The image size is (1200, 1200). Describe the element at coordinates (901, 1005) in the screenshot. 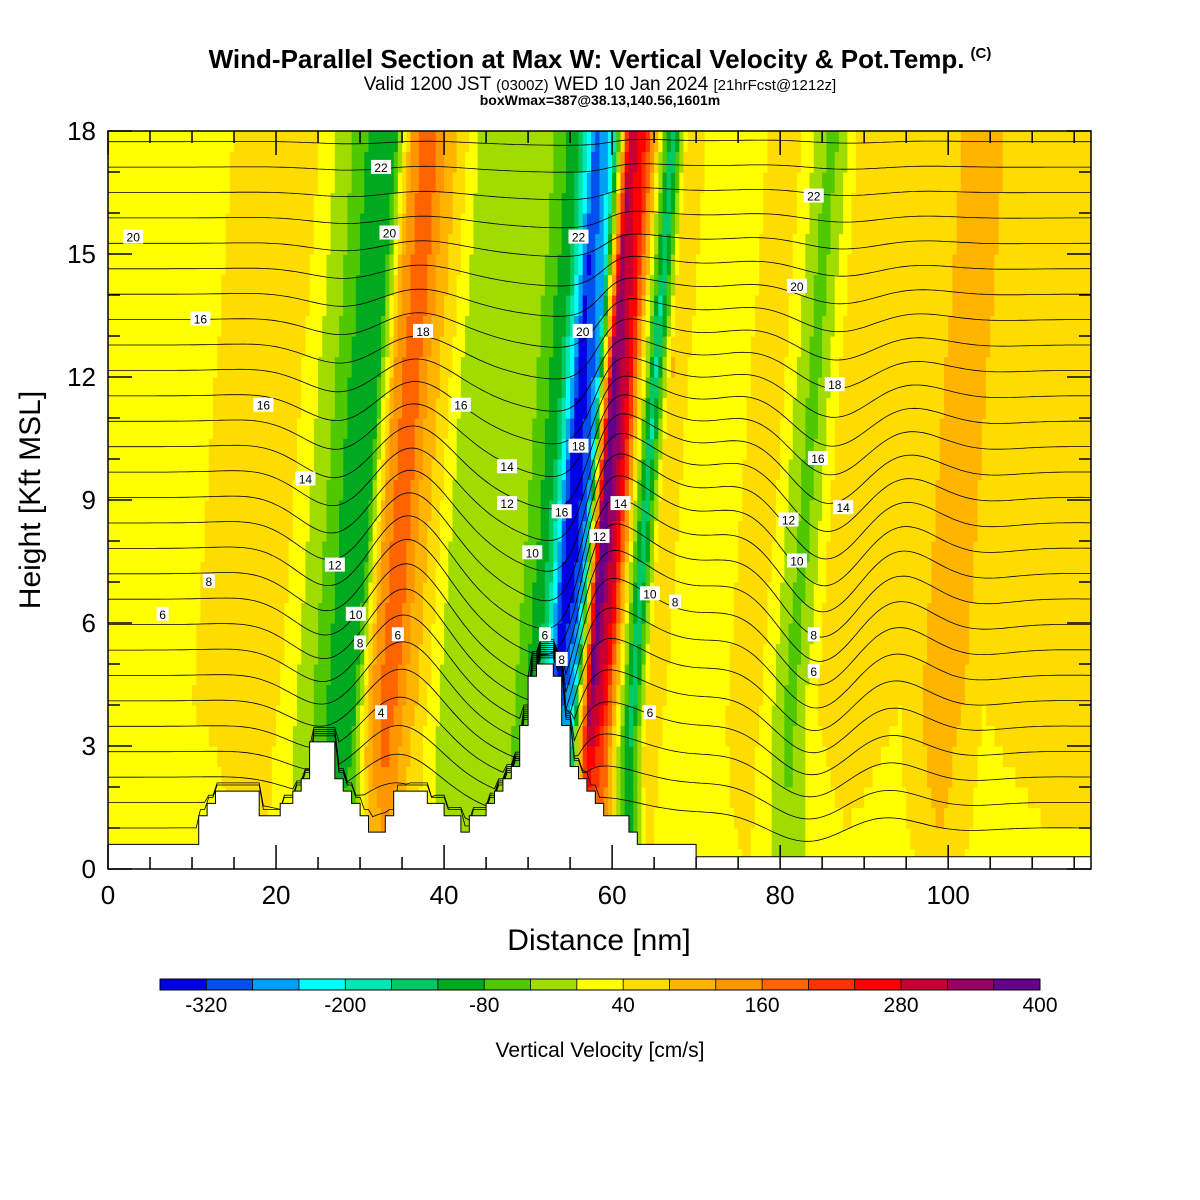

I see `colorbar-tick-label: 280` at that location.